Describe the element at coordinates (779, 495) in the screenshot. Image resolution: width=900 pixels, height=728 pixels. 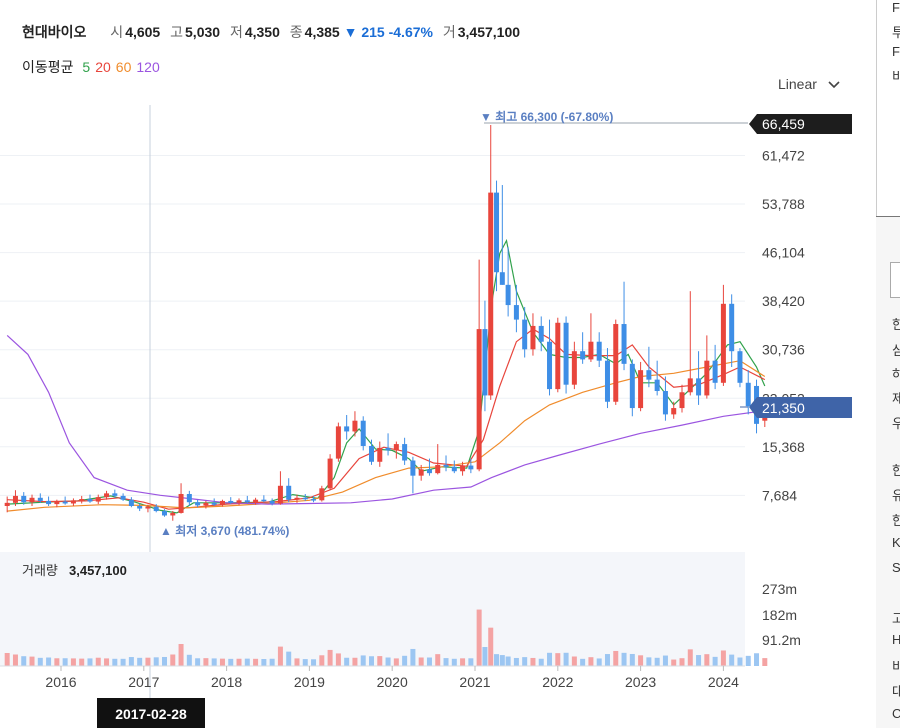
I see `y-tick-label: 7,684` at that location.